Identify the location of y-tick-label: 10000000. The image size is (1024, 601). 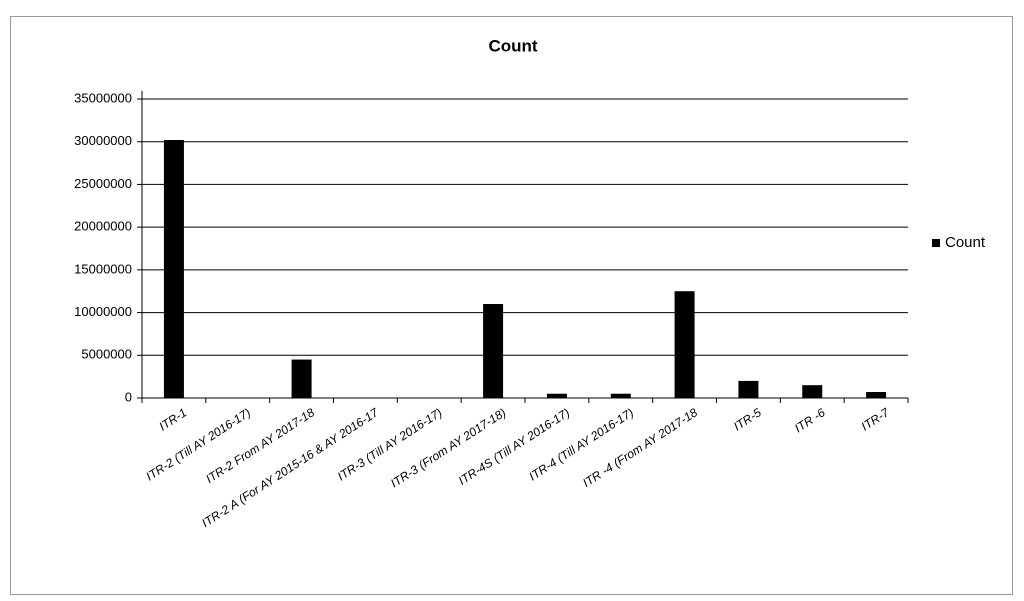
(103, 311).